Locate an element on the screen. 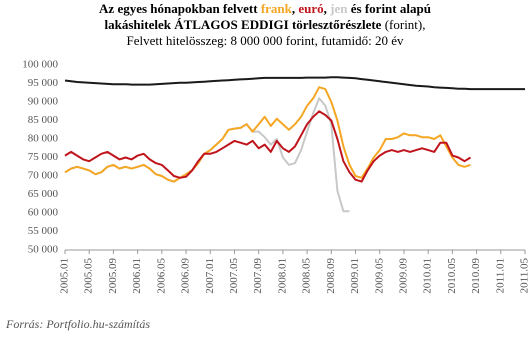 Image resolution: width=531 pixels, height=342 pixels. y-tick-label: 95 000 is located at coordinates (43, 83).